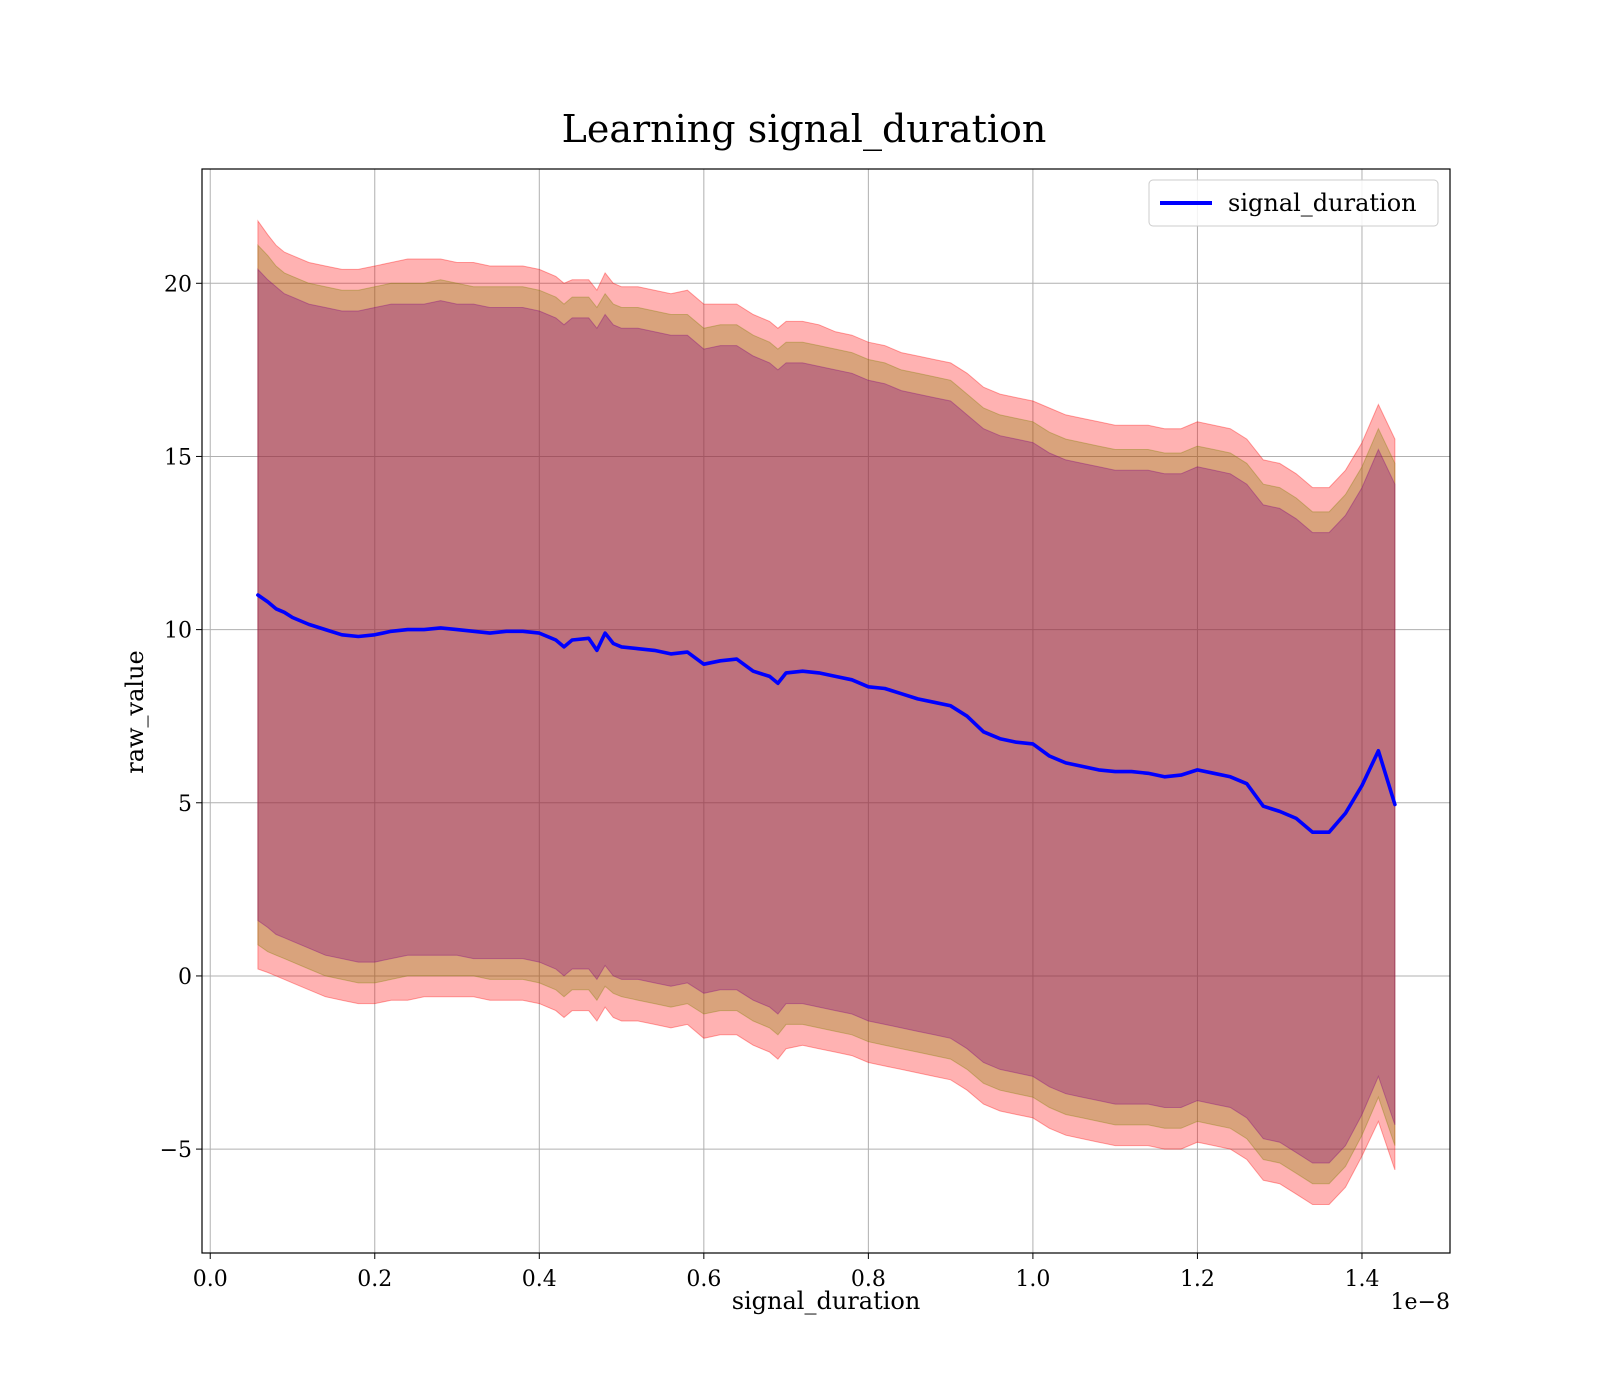 This screenshot has height=1400, width=1600. Describe the element at coordinates (703, 1279) in the screenshot. I see `x-tick-label: 0.6` at that location.